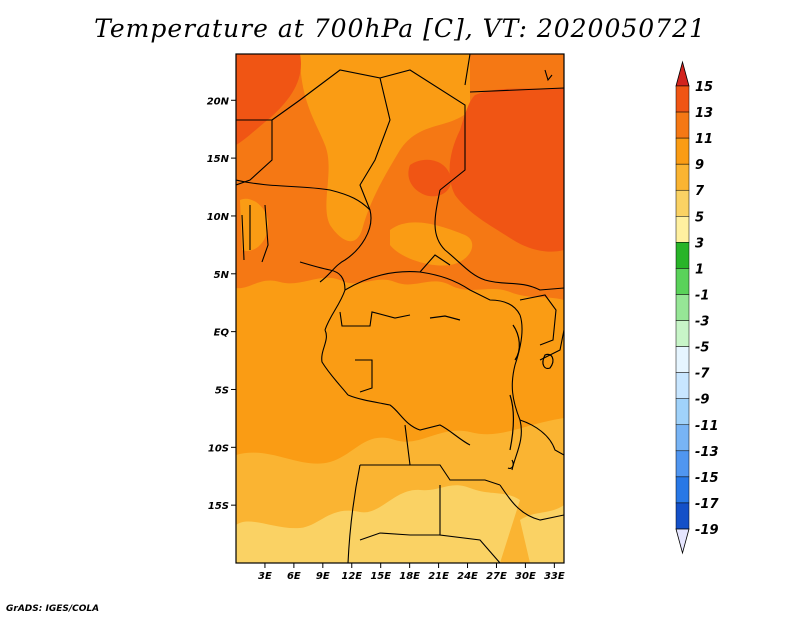 This screenshot has height=618, width=800. I want to click on colorbar-top-arrow, so click(682, 73).